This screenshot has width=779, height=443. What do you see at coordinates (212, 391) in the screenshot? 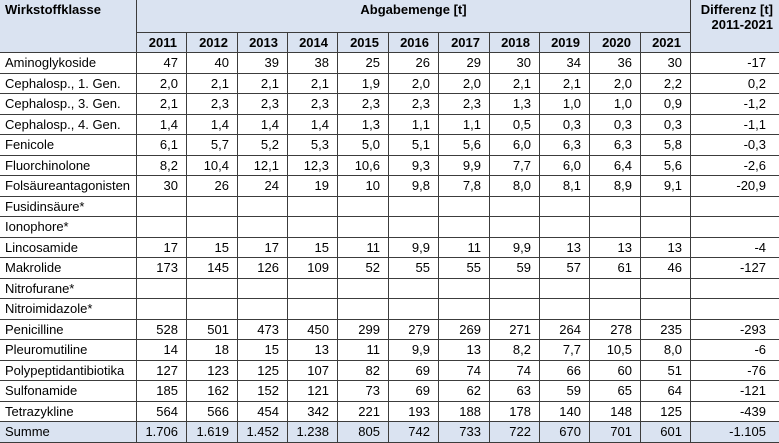
I see `value-cell-2012: 162` at bounding box center [212, 391].